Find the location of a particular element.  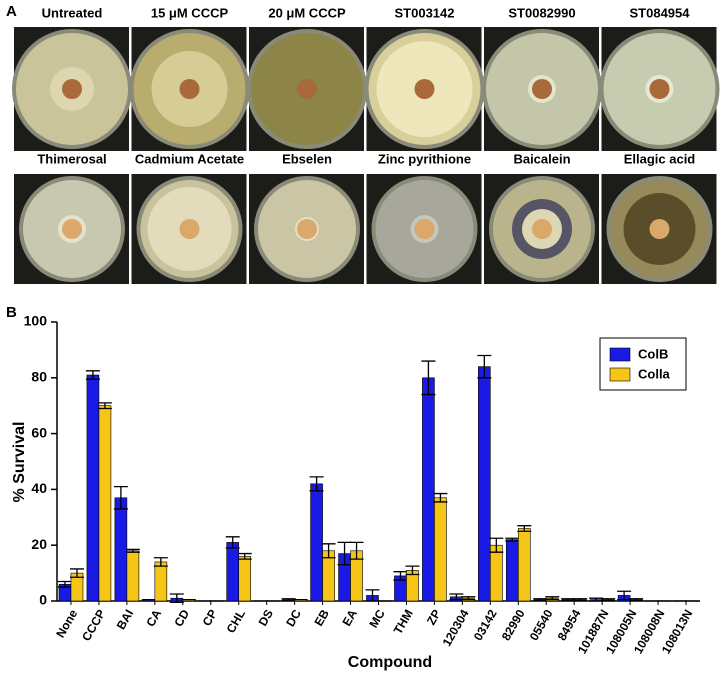

x-tick-label: 03142 is located at coordinates (485, 625).